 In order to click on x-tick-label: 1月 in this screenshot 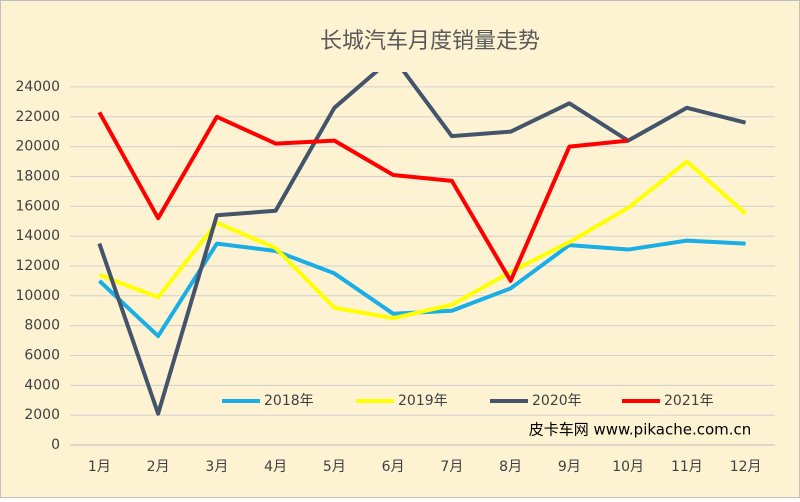, I will do `click(99, 467)`.